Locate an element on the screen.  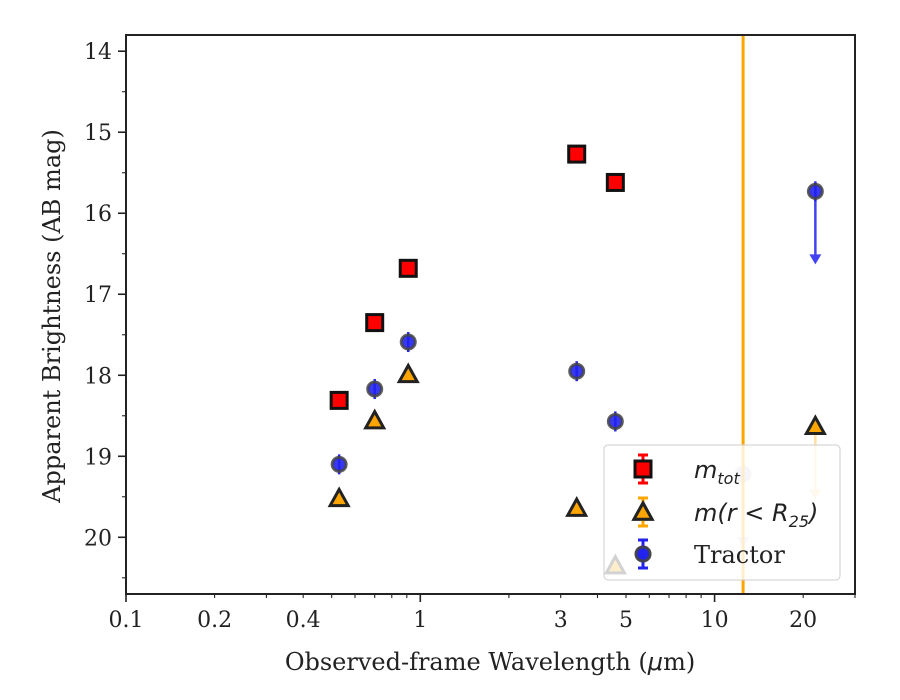
x-tick-label: 0.4 is located at coordinates (303, 620).